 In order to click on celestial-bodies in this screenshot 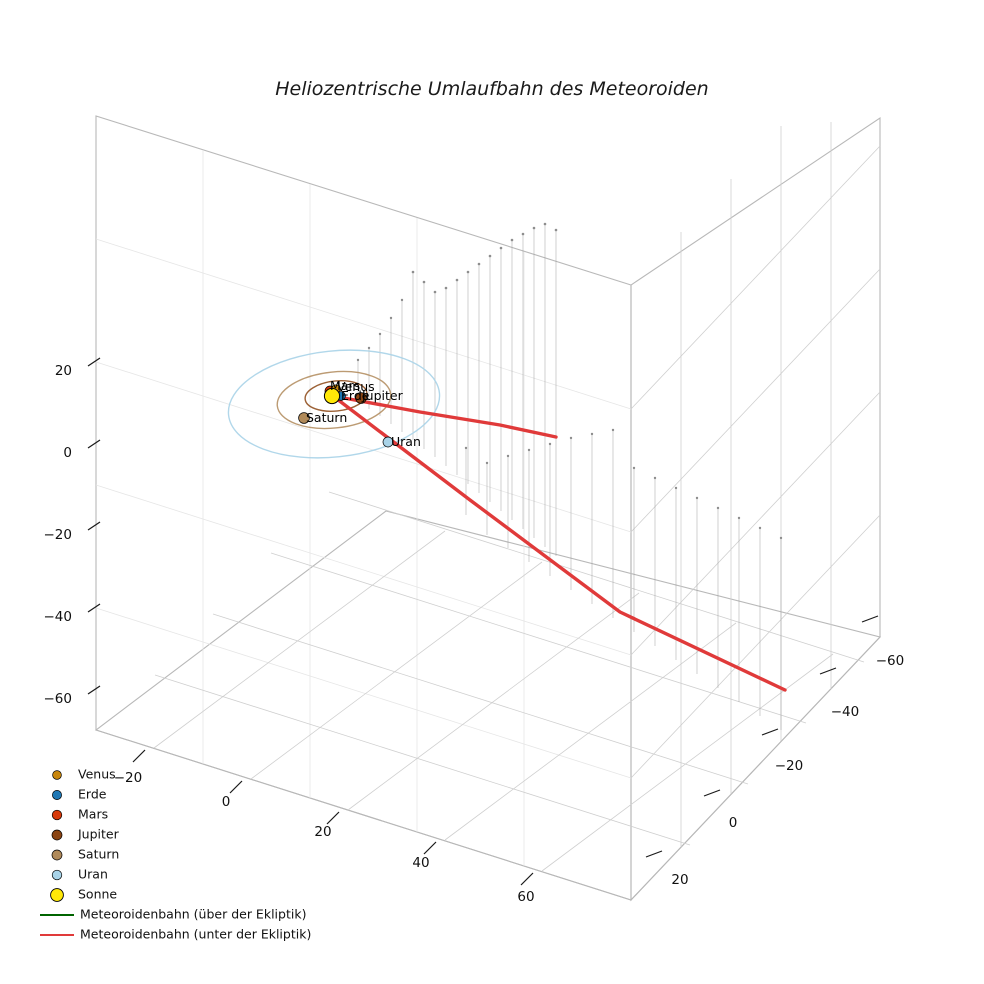, I will do `click(346, 416)`.